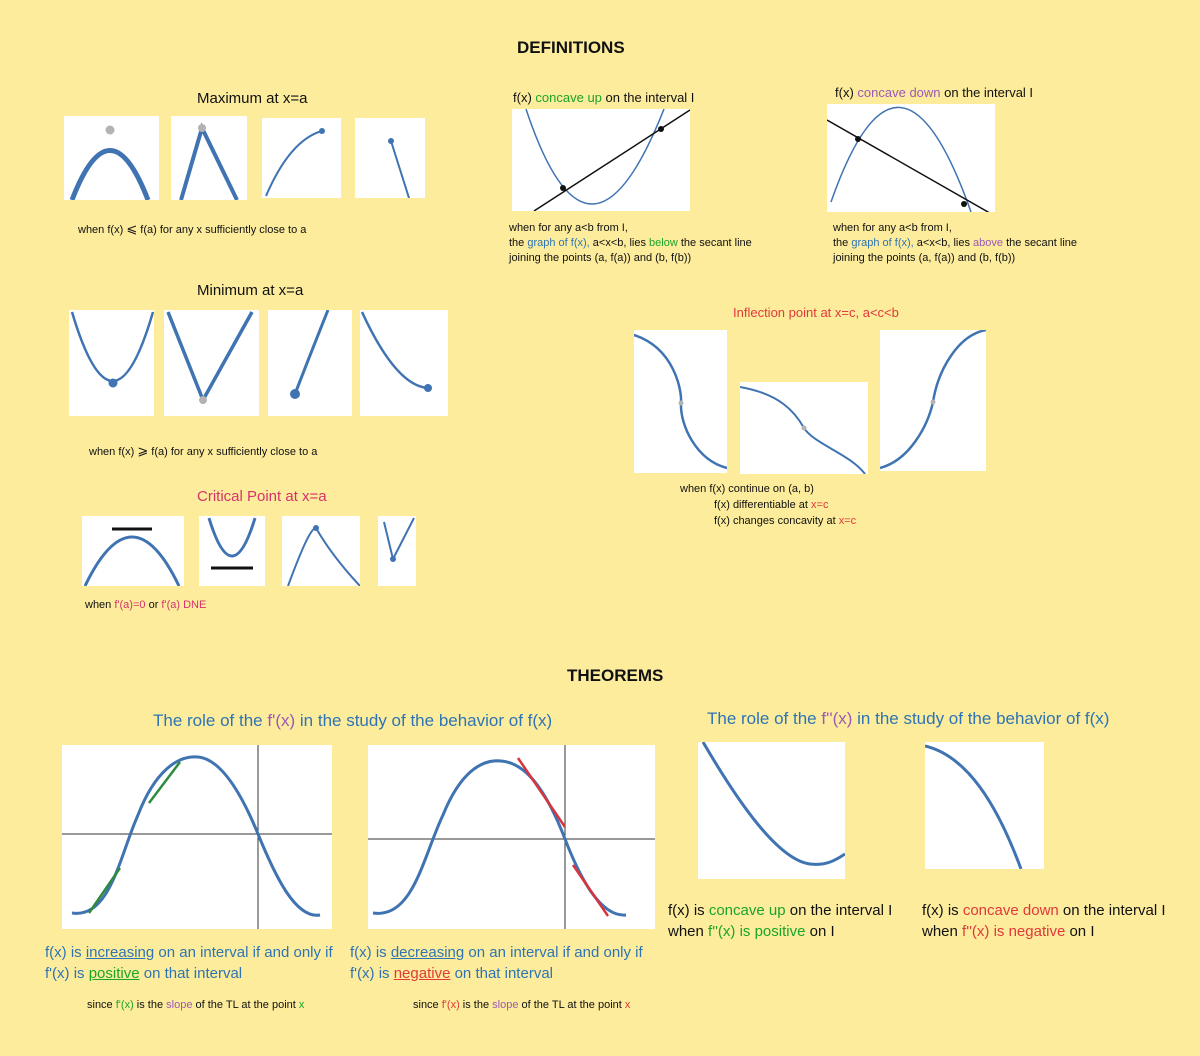 This screenshot has width=1200, height=1056. What do you see at coordinates (934, 92) in the screenshot?
I see `concave-down-title: f(x) concave down on the interval I` at bounding box center [934, 92].